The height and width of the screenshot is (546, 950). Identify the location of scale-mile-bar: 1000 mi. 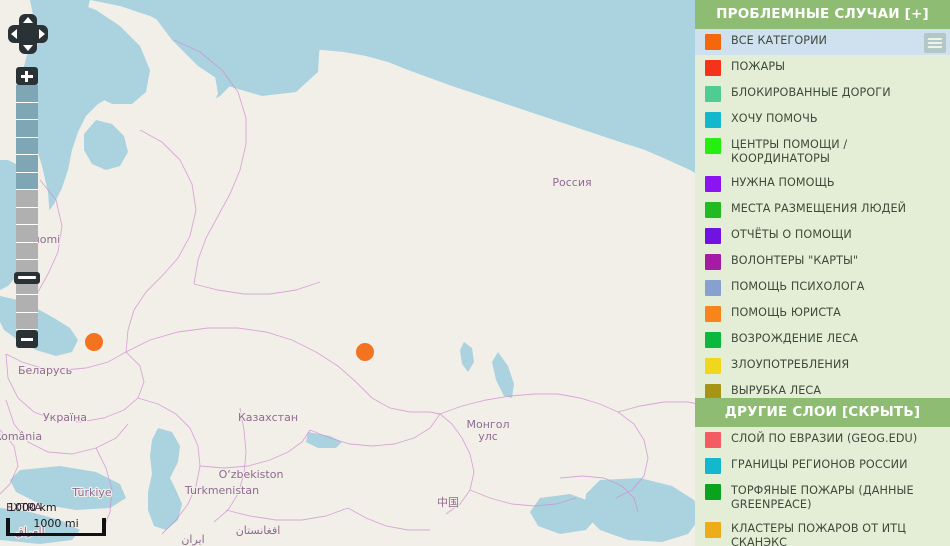
(56, 526).